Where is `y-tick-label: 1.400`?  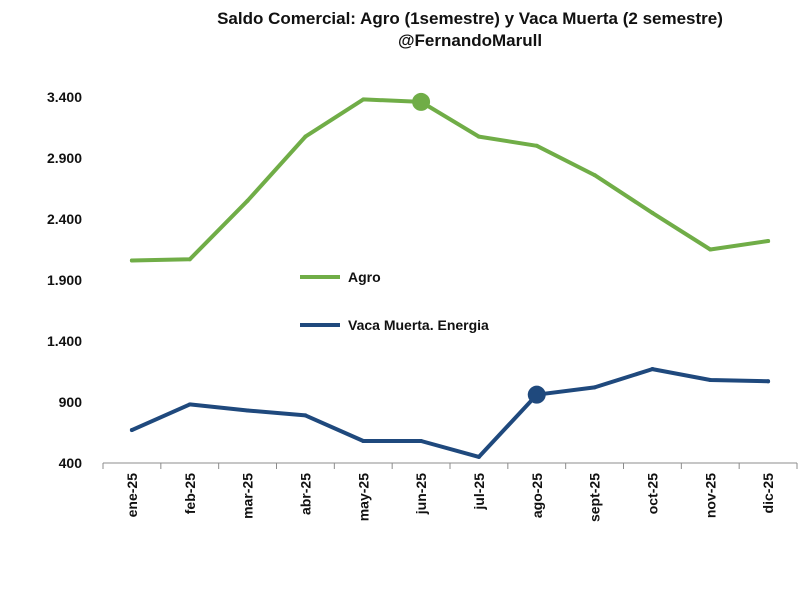 y-tick-label: 1.400 is located at coordinates (64, 341).